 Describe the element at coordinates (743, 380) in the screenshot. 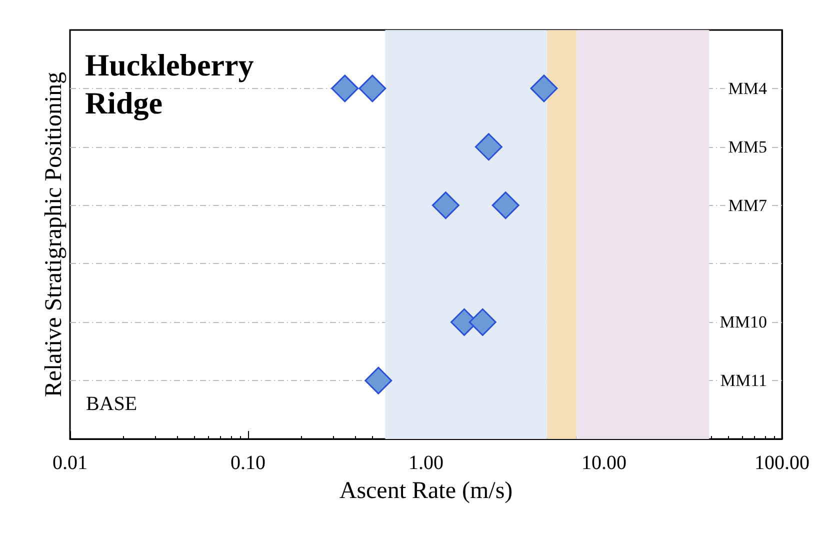

I see `y-tick-label: MM11` at that location.